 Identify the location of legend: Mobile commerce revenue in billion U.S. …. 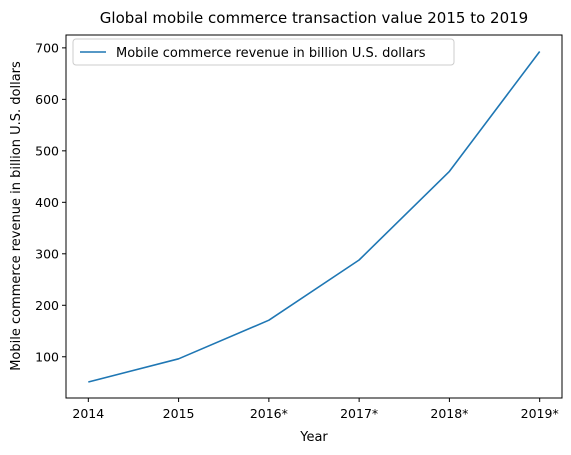
(263, 52).